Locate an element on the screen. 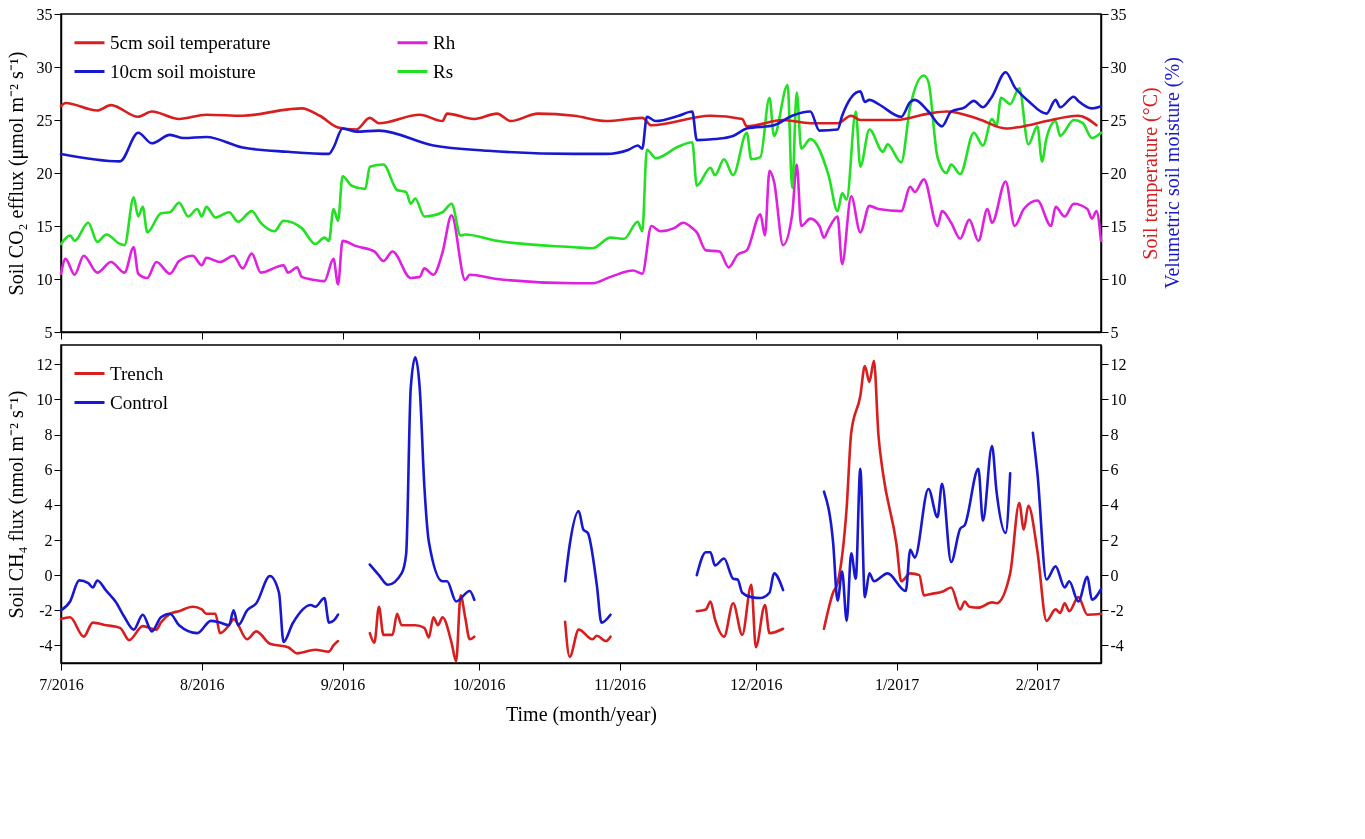 The height and width of the screenshot is (839, 1365). y2-tick-label: 0 is located at coordinates (1114, 575).